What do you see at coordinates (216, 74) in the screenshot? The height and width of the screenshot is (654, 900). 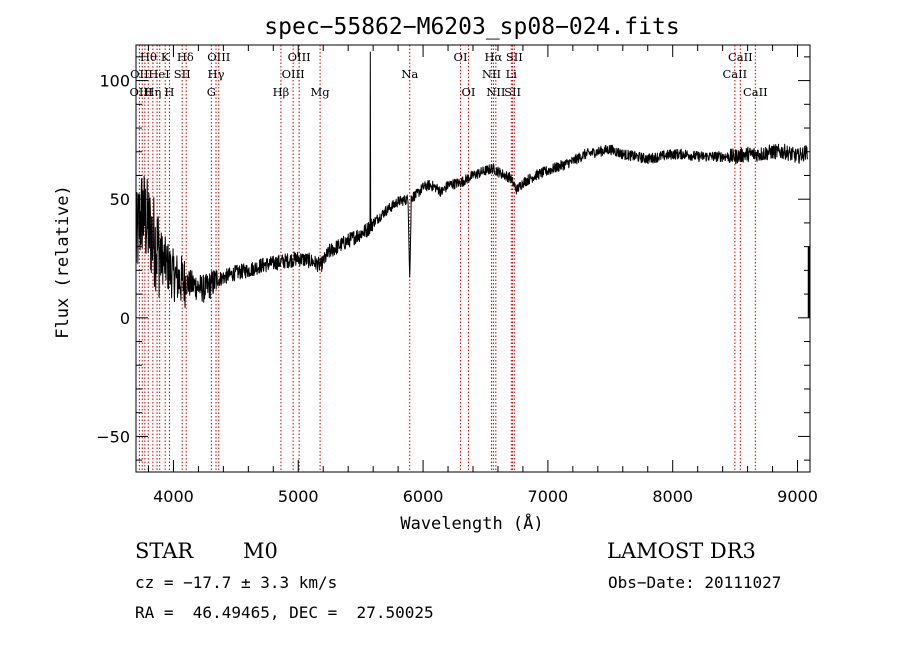 I see `line-marker-label-12: Hγ` at bounding box center [216, 74].